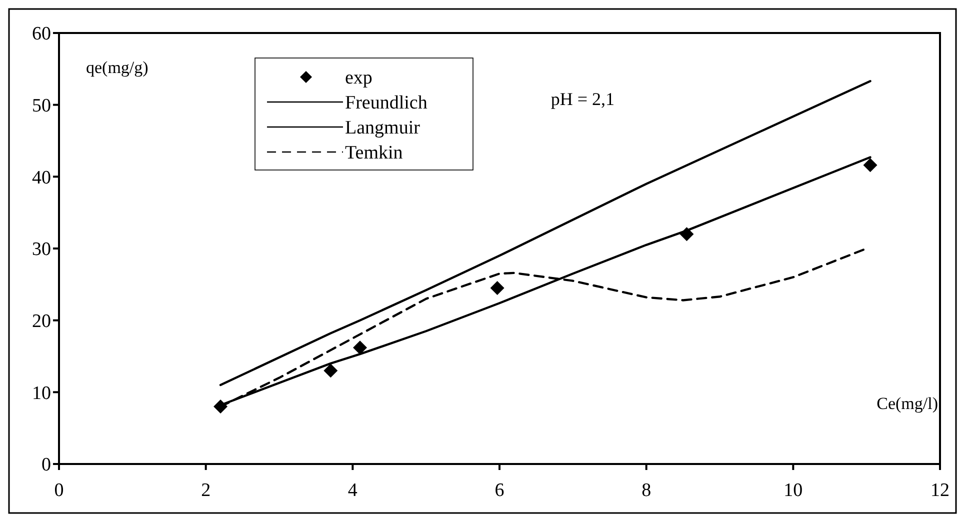 This screenshot has height=522, width=959. I want to click on legend-label: Langmuir, so click(383, 128).